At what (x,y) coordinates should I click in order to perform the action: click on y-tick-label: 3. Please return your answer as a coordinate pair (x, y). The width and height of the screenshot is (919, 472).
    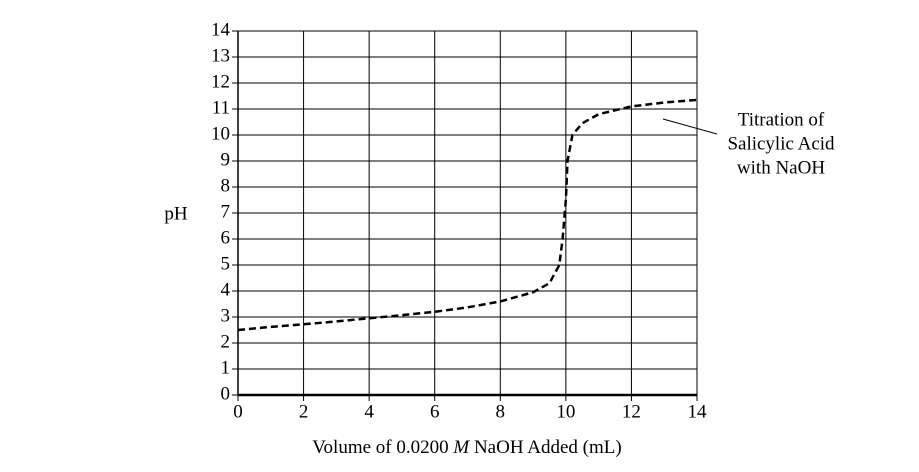
    Looking at the image, I should click on (226, 315).